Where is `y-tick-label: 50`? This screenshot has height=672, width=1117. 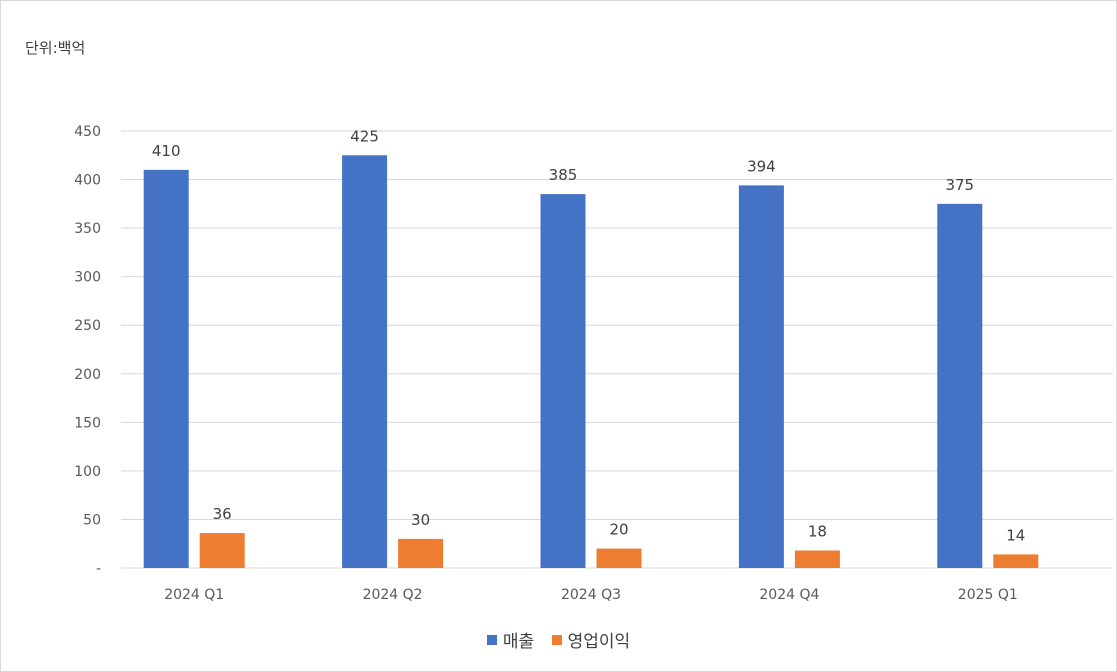 y-tick-label: 50 is located at coordinates (92, 520).